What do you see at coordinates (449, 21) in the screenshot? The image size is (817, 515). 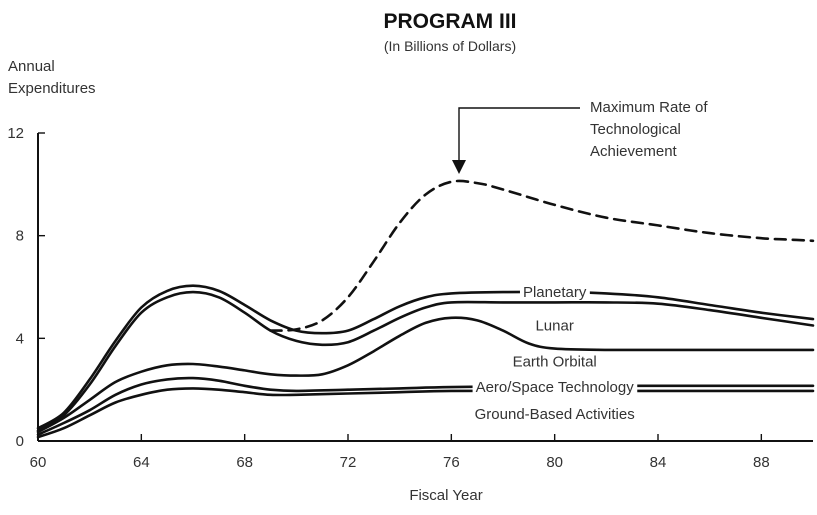 I see `chart-title: PROGRAM III` at bounding box center [449, 21].